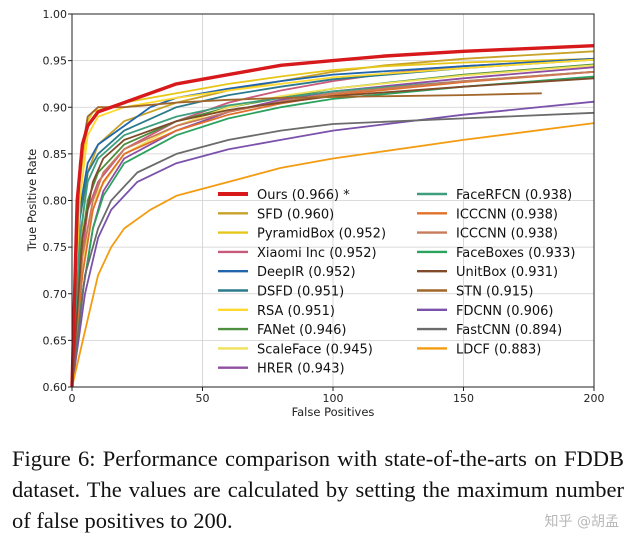 Image resolution: width=637 pixels, height=541 pixels. Describe the element at coordinates (463, 398) in the screenshot. I see `x-tick-label: 150` at that location.